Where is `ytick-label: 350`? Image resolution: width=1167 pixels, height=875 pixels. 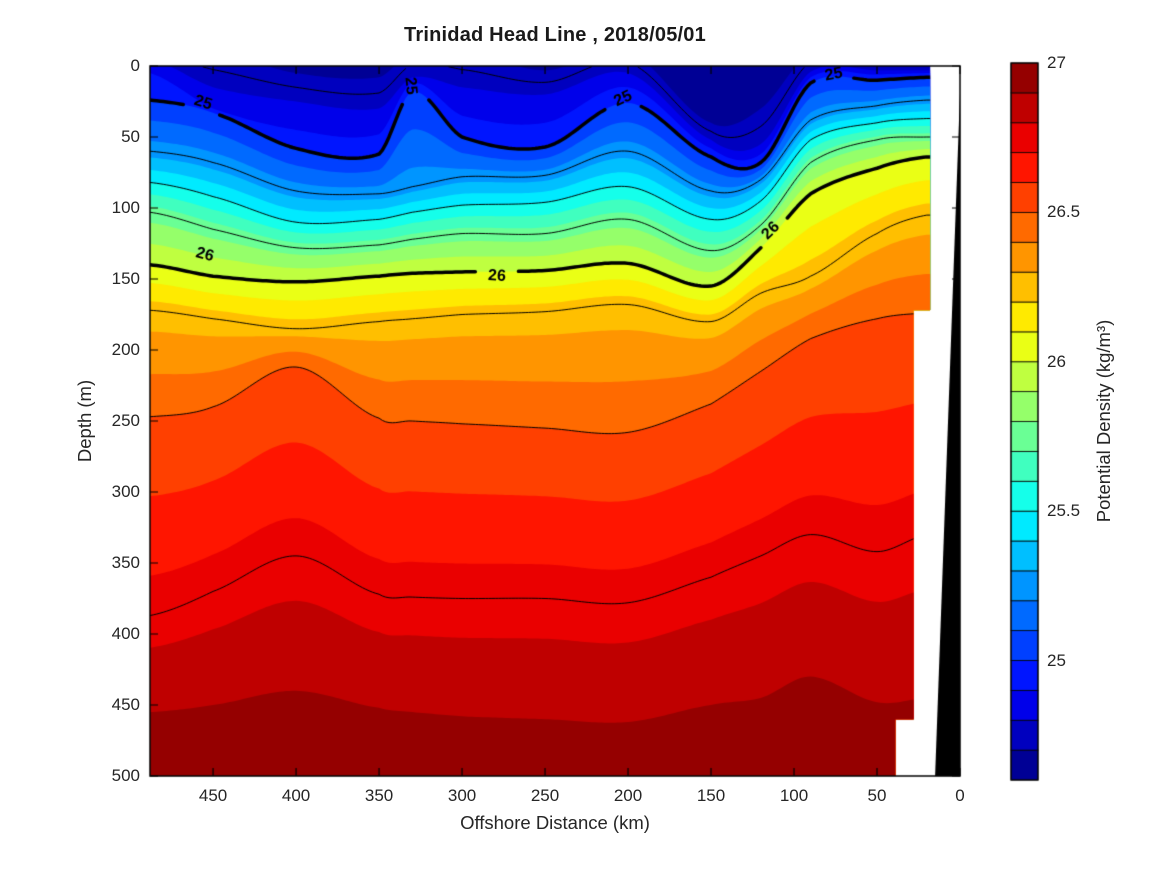
ytick-label: 350 is located at coordinates (125, 562).